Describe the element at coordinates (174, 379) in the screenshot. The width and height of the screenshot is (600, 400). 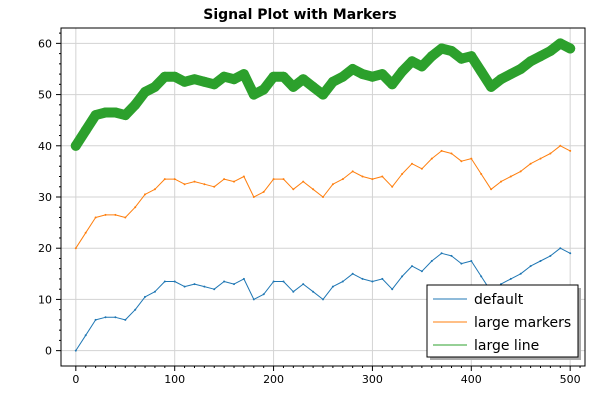
I see `x-tick-label-1: 100` at that location.